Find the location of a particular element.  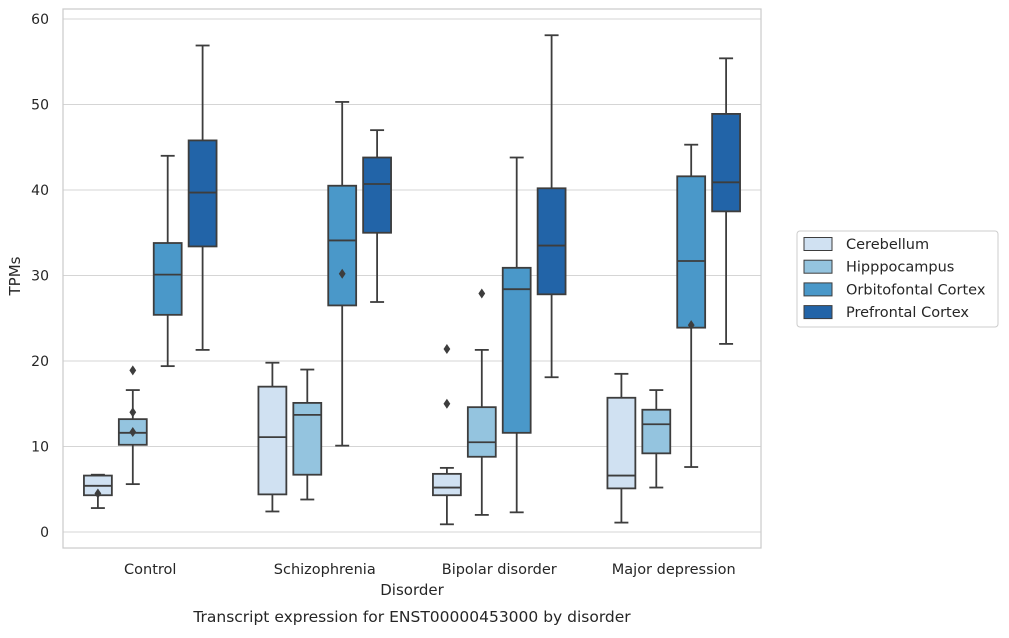

y-tick-label: 30 is located at coordinates (40, 277).